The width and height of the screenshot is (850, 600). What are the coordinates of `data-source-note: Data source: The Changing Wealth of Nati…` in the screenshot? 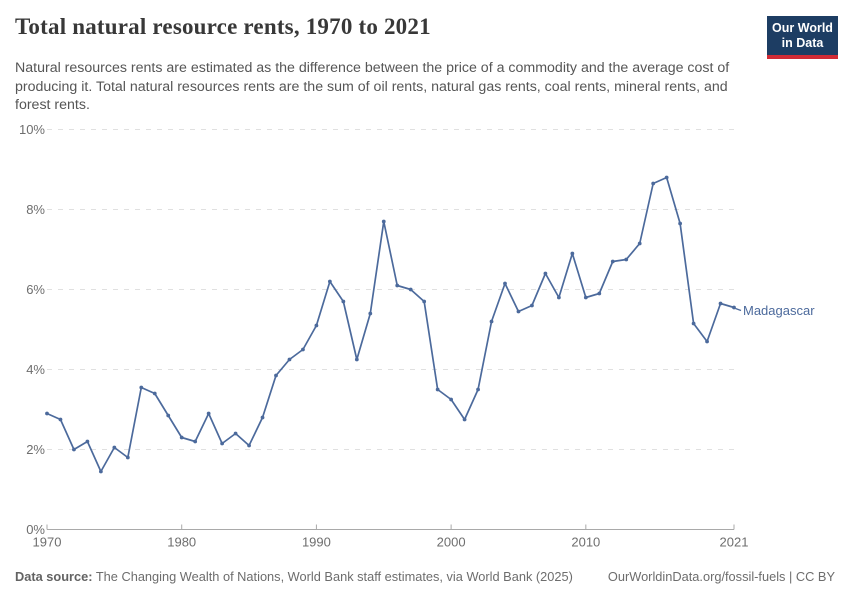 It's located at (294, 576).